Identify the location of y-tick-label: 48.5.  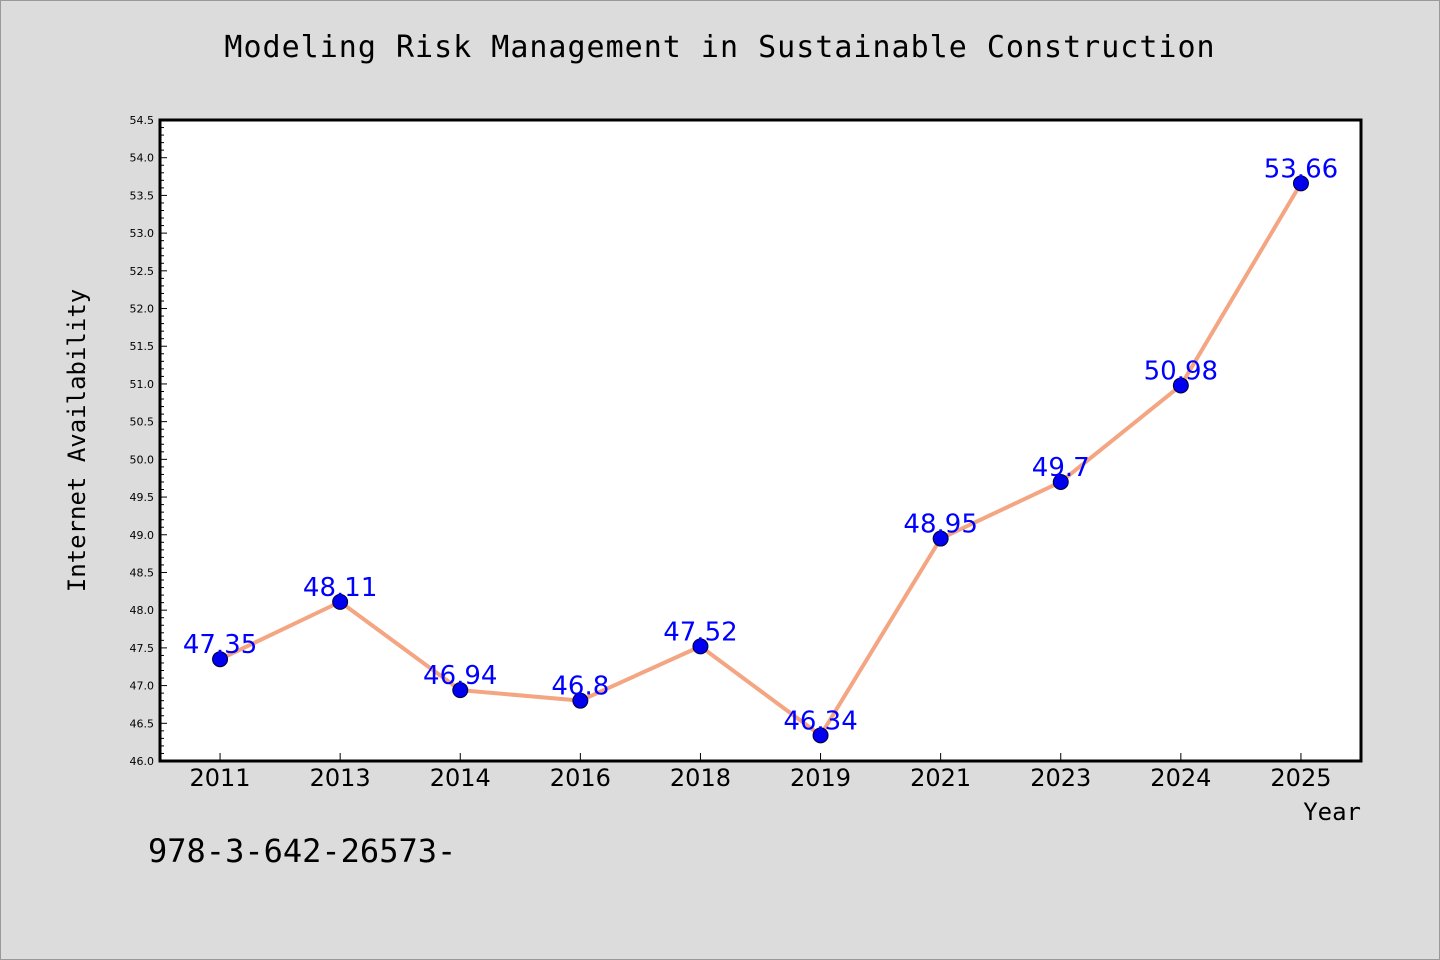
(142, 572).